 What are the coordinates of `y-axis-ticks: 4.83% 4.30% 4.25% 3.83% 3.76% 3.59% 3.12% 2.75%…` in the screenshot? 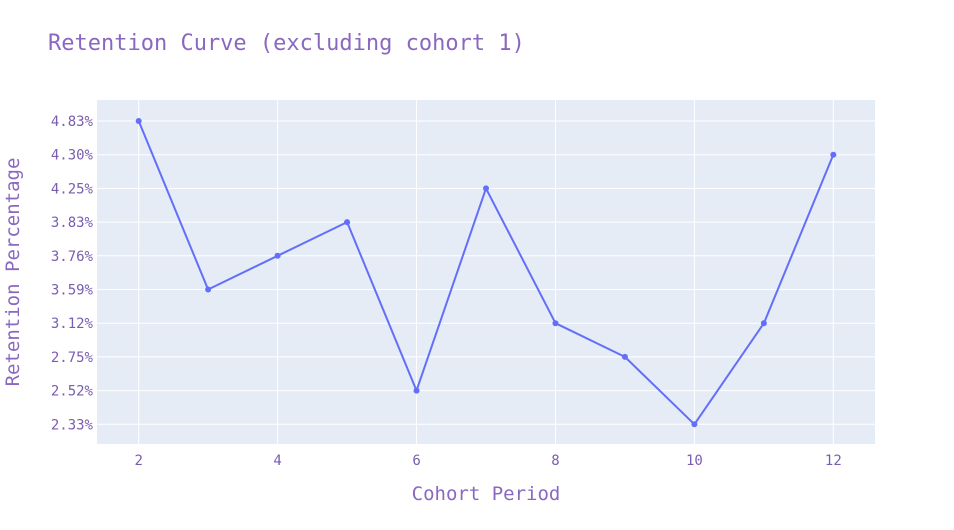 It's located at (72, 273).